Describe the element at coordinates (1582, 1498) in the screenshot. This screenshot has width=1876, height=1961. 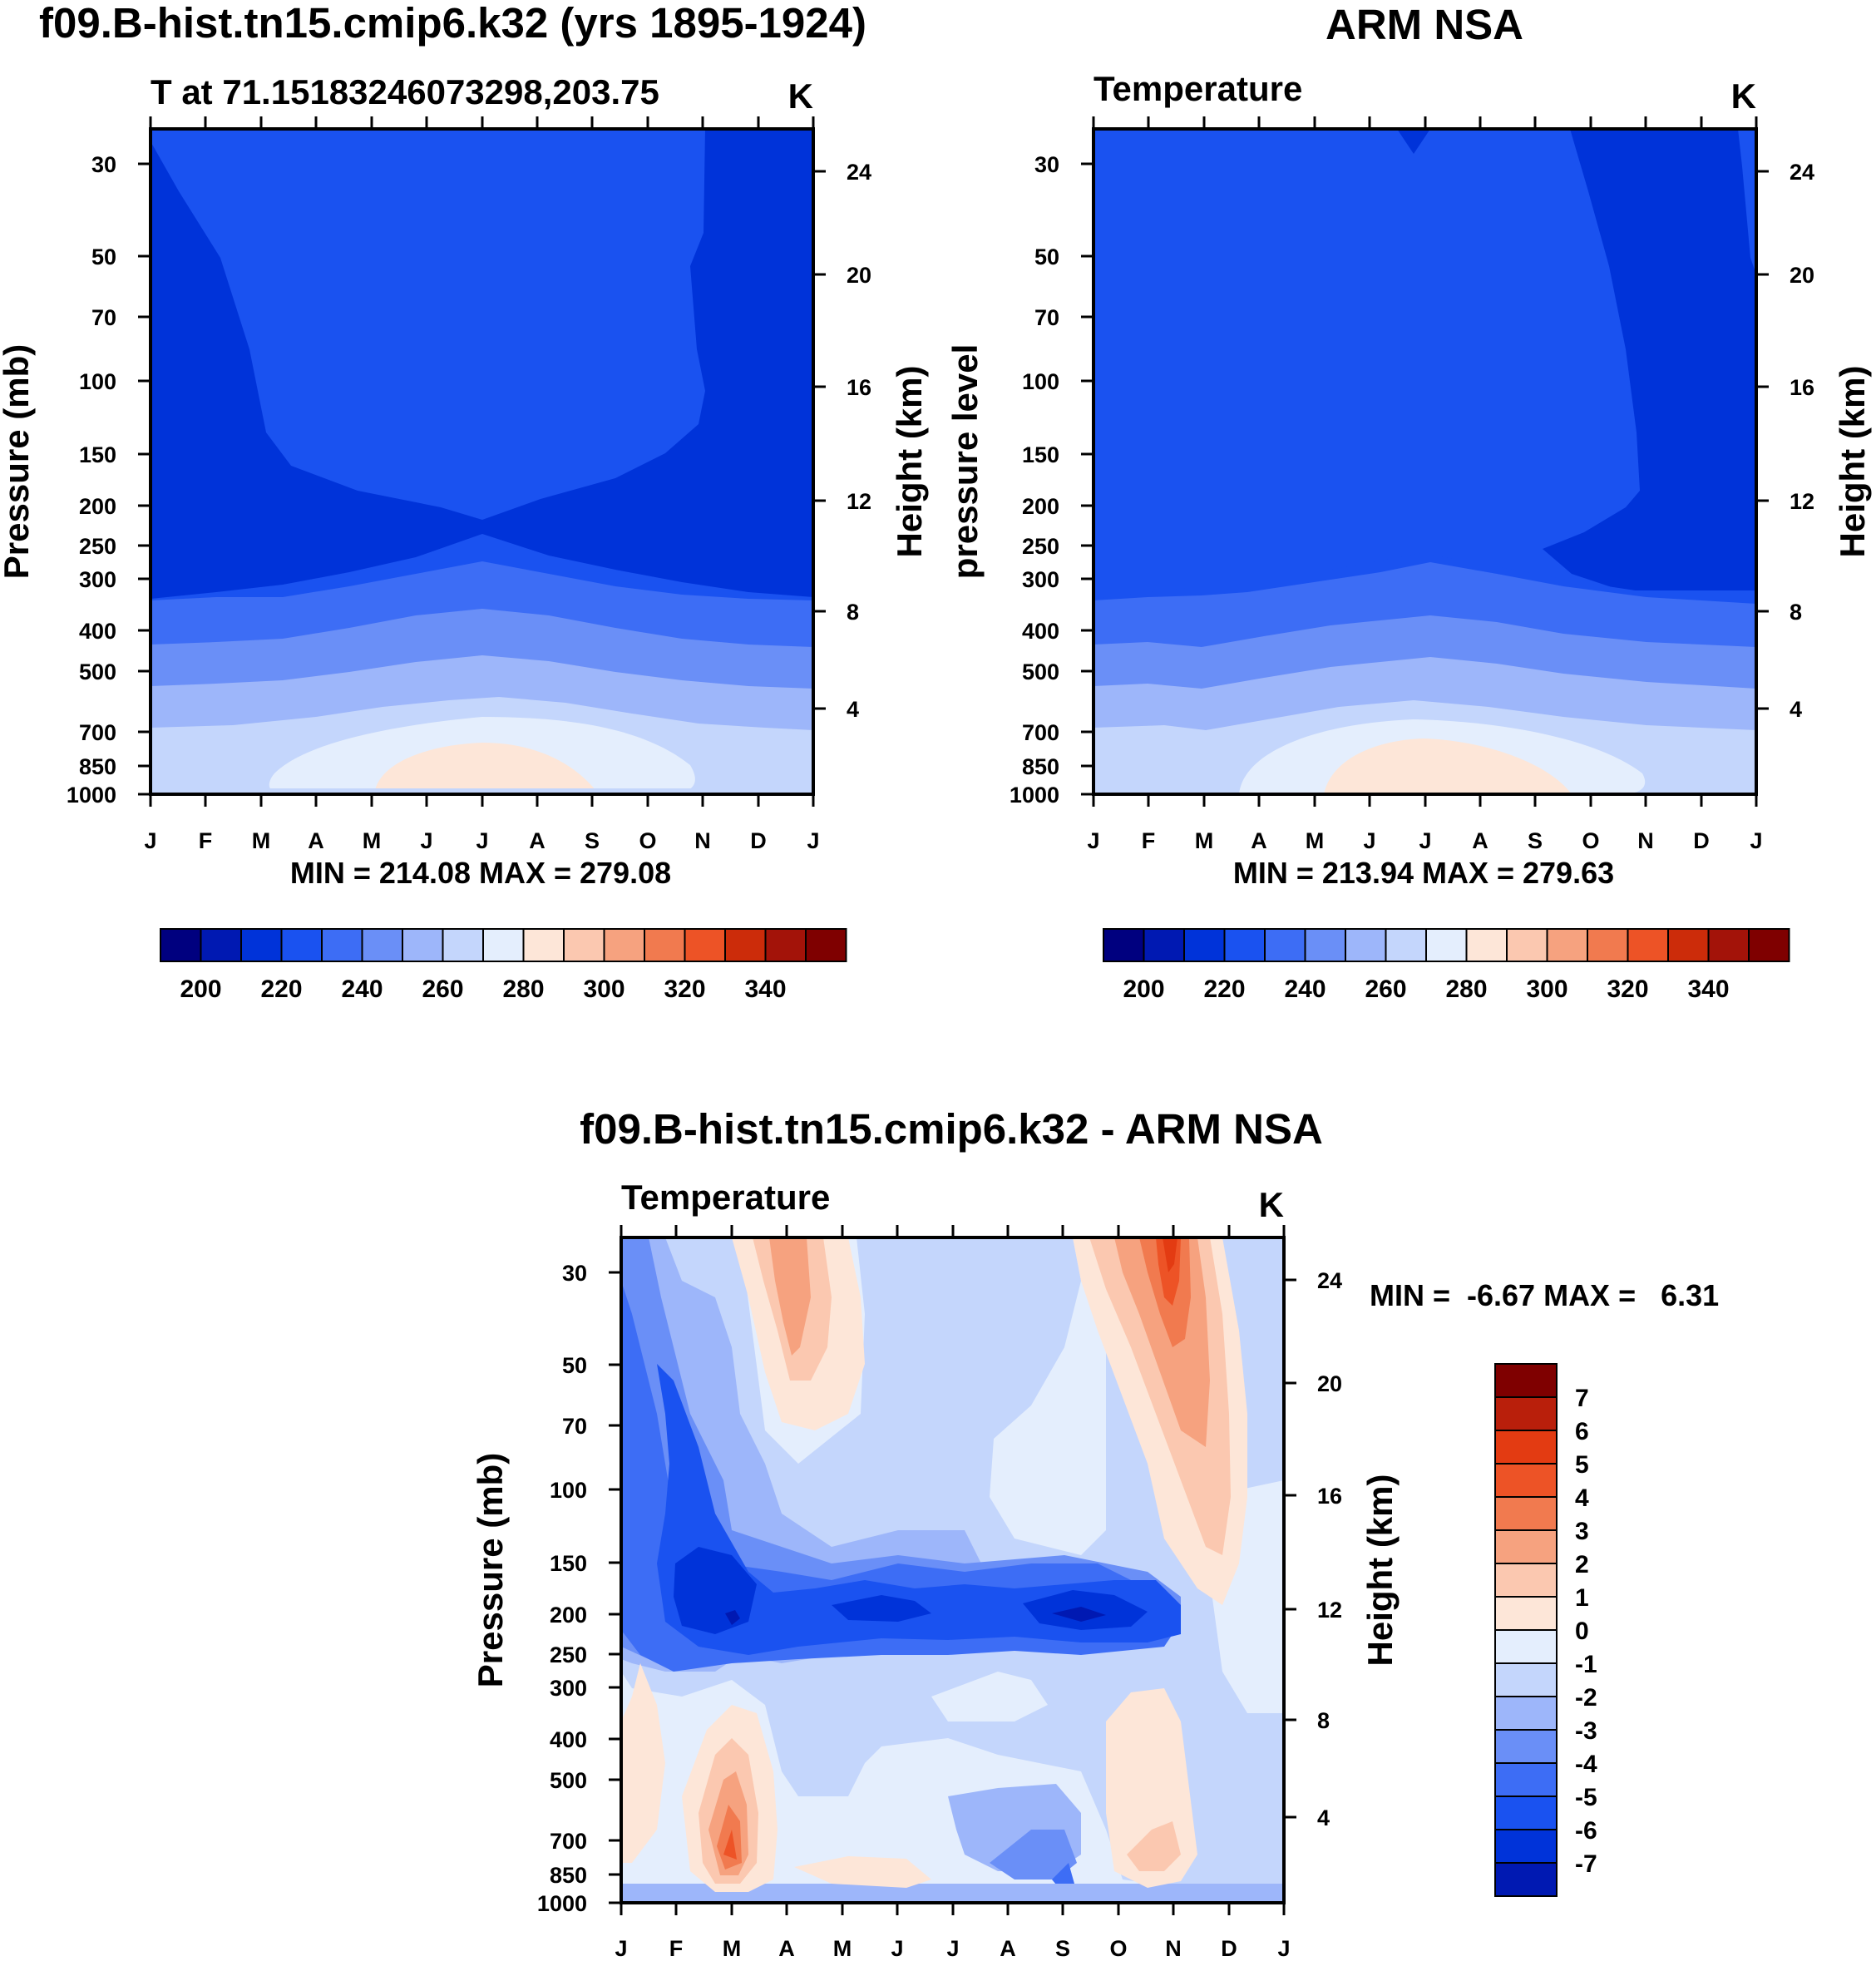
I see `colorbar-label: 4` at that location.